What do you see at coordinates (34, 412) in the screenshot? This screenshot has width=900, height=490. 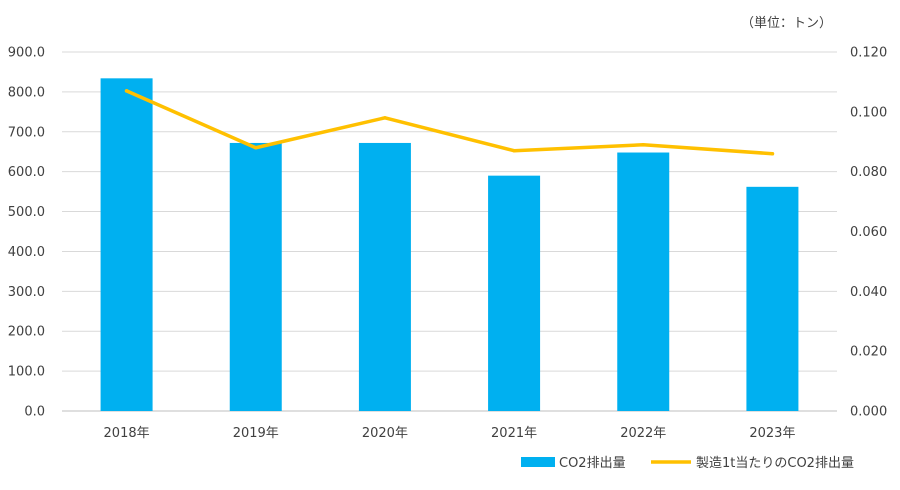 I see `y-left-tick-label: 0.0` at bounding box center [34, 412].